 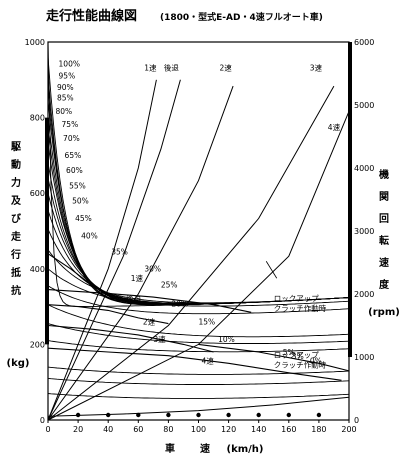 What do you see at coordinates (15, 254) in the screenshot?
I see `y-left-label-part: 行` at bounding box center [15, 254].